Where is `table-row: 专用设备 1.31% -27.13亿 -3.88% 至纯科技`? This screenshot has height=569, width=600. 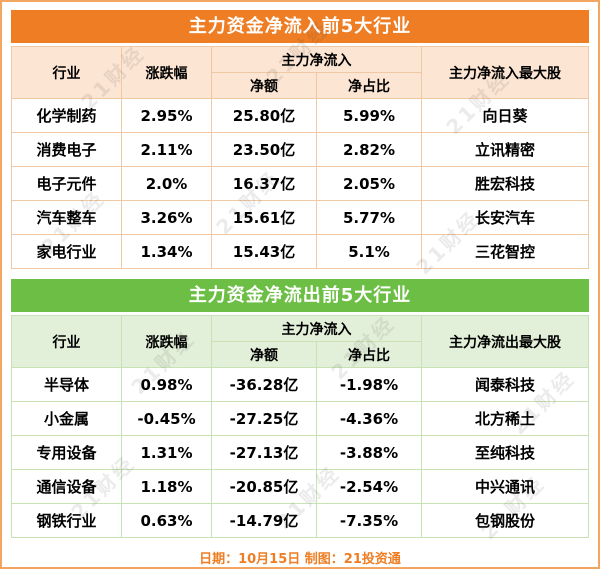
table-row: 专用设备 1.31% -27.13亿 -3.88% 至纯科技 is located at coordinates (300, 452).